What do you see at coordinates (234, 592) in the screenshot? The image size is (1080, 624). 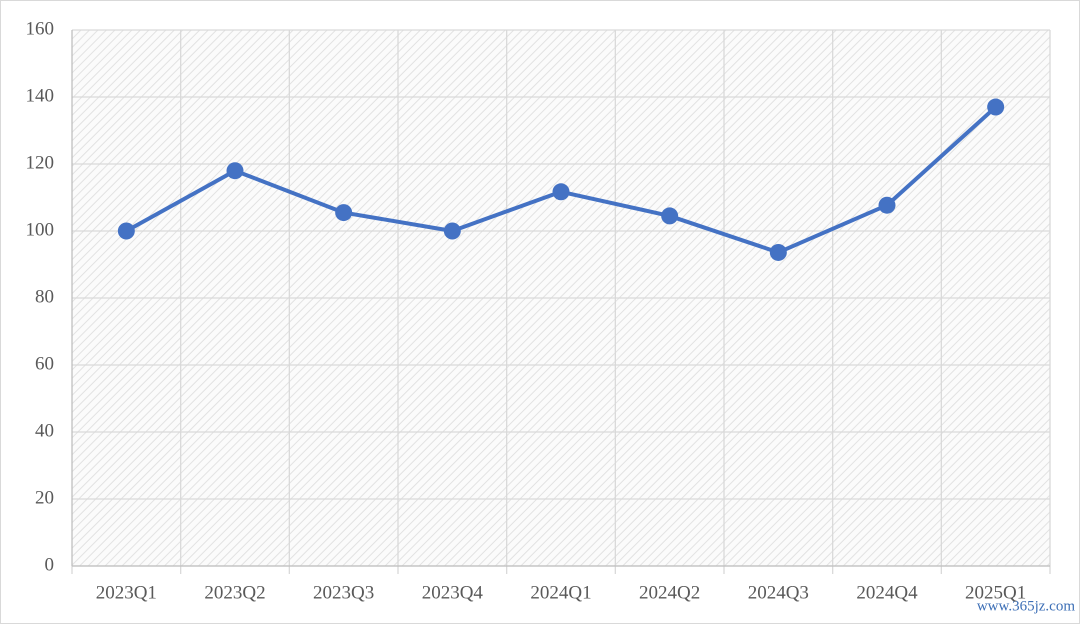 I see `x-tick-label: 2023Q2` at bounding box center [234, 592].